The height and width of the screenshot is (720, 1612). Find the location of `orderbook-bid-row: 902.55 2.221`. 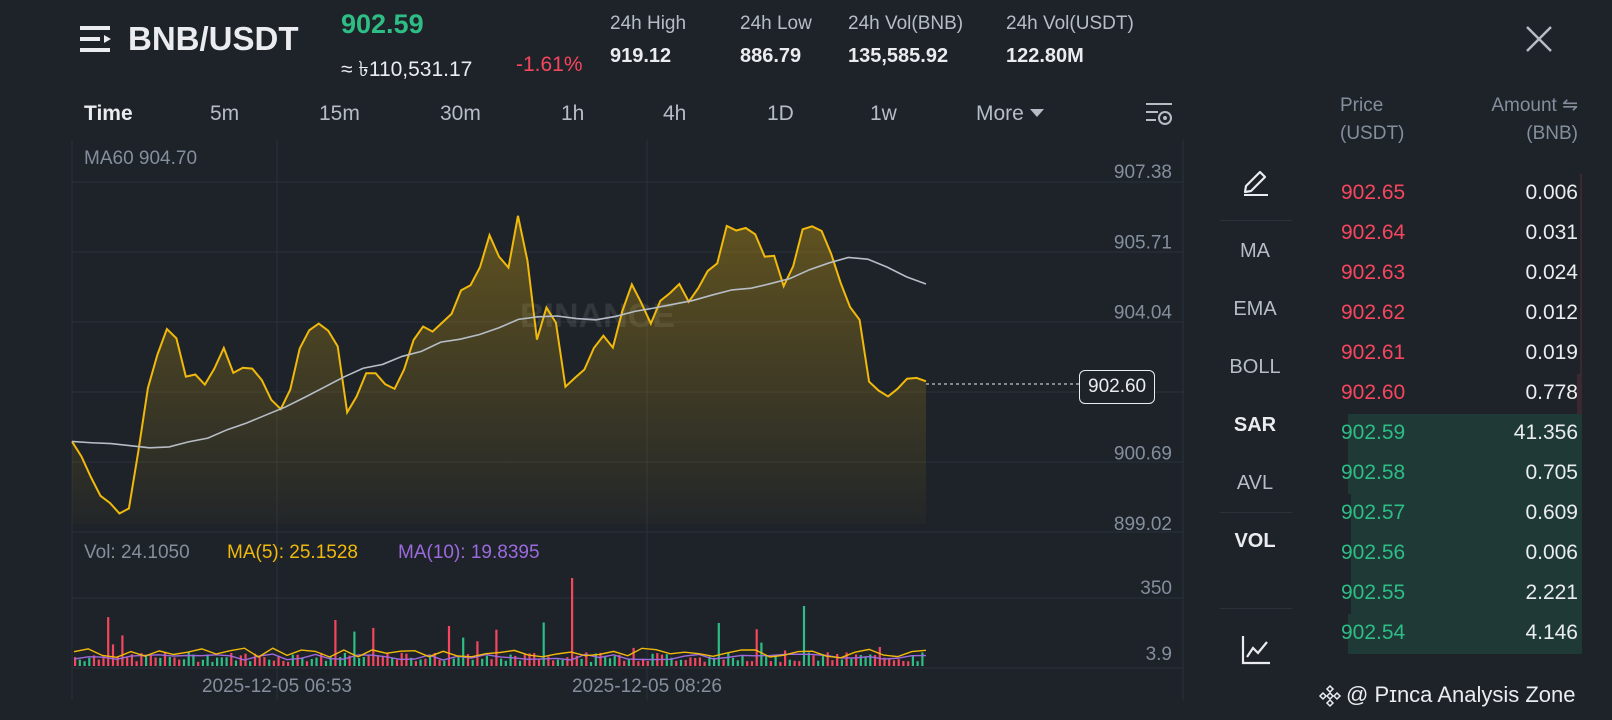

orderbook-bid-row: 902.55 2.221 is located at coordinates (1459, 594).